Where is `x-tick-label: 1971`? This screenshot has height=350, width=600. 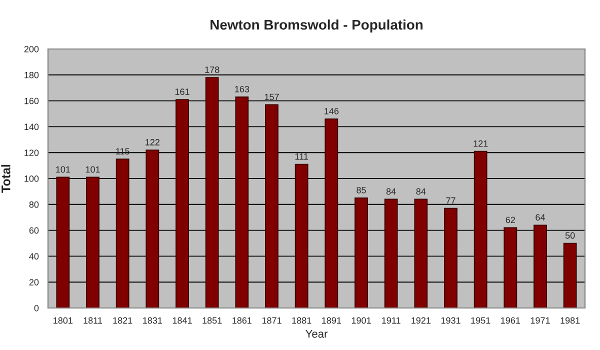 x-tick-label: 1971 is located at coordinates (540, 320).